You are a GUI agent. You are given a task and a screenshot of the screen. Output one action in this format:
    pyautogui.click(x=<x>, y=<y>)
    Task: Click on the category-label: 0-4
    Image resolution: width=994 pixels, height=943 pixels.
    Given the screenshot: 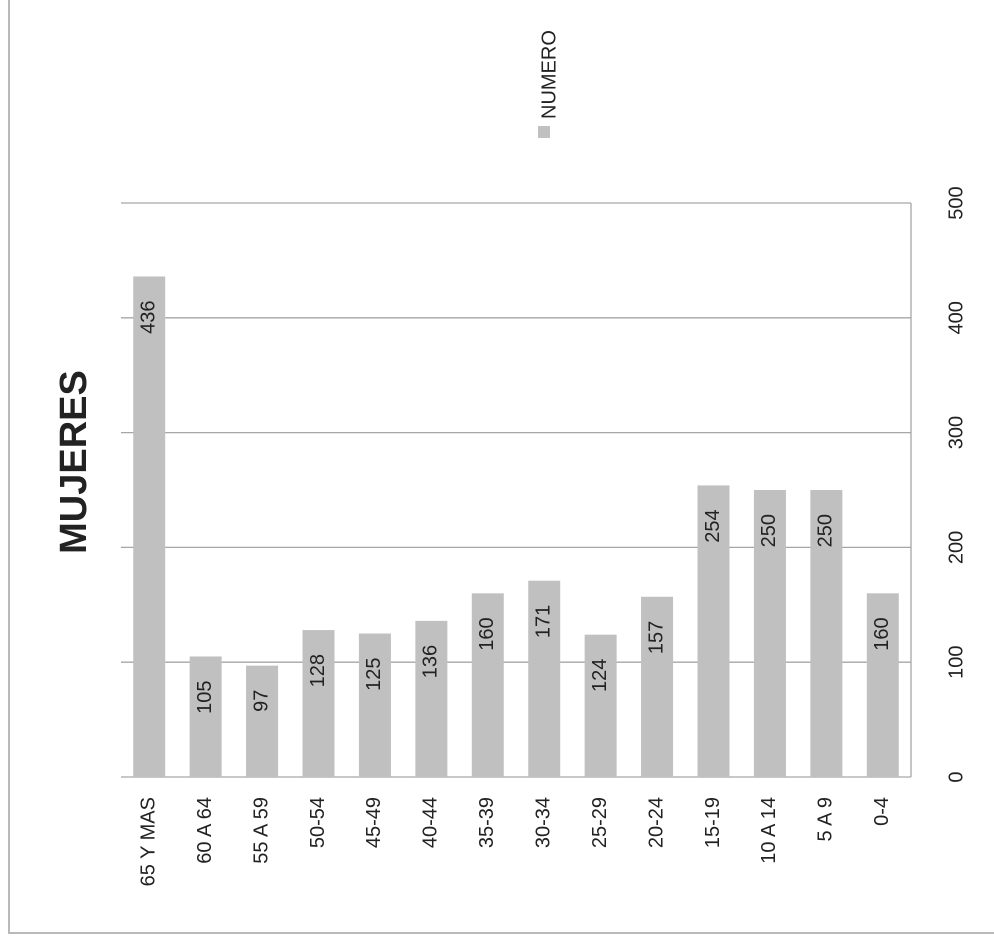 What is the action you would take?
    pyautogui.click(x=882, y=811)
    